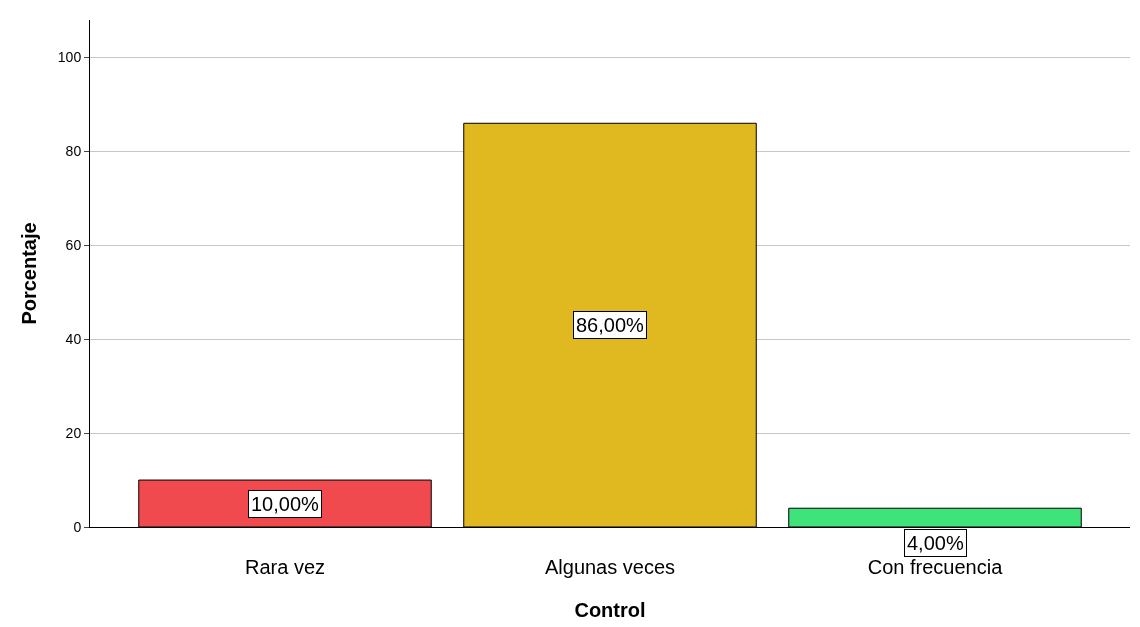  What do you see at coordinates (73, 339) in the screenshot?
I see `y-tick-label: 40` at bounding box center [73, 339].